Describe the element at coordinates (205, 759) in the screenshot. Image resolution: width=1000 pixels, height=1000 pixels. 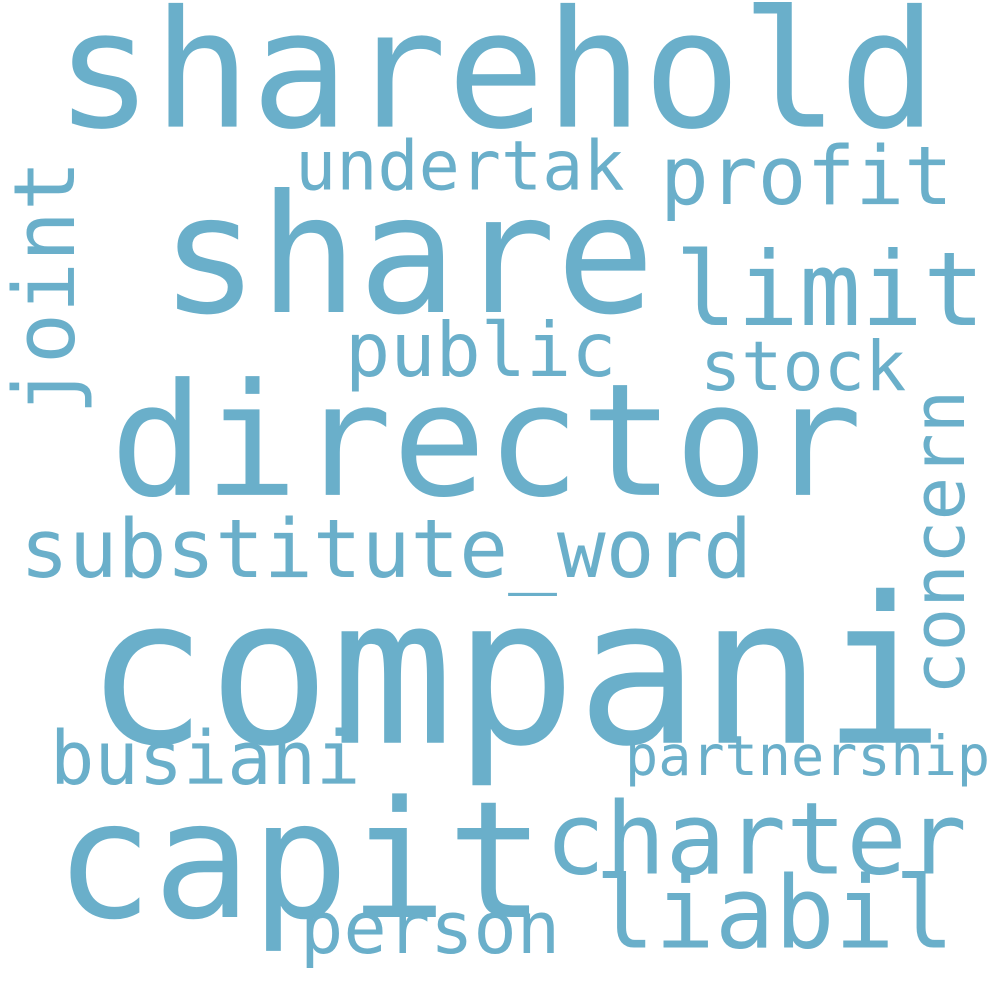
I see `word-busiani: busiani` at that location.